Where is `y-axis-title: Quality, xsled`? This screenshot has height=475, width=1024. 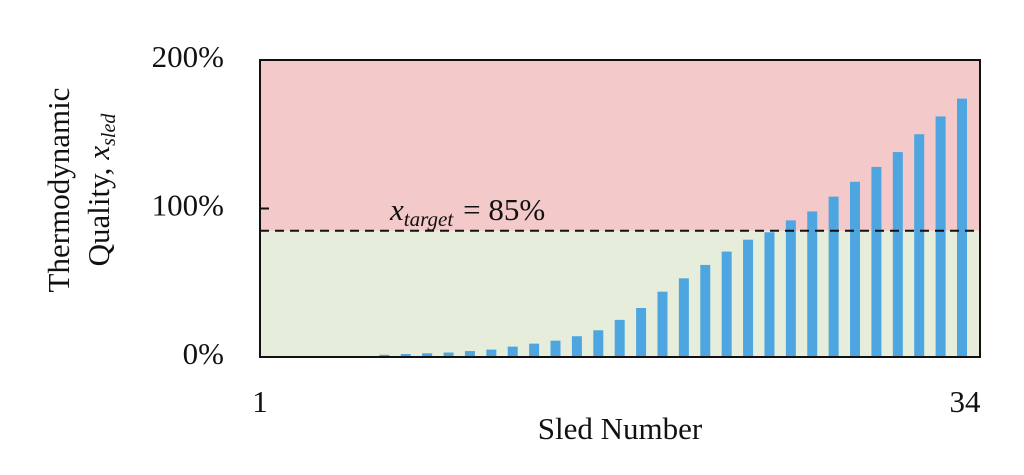 y-axis-title: Quality, xsled is located at coordinates (100, 190).